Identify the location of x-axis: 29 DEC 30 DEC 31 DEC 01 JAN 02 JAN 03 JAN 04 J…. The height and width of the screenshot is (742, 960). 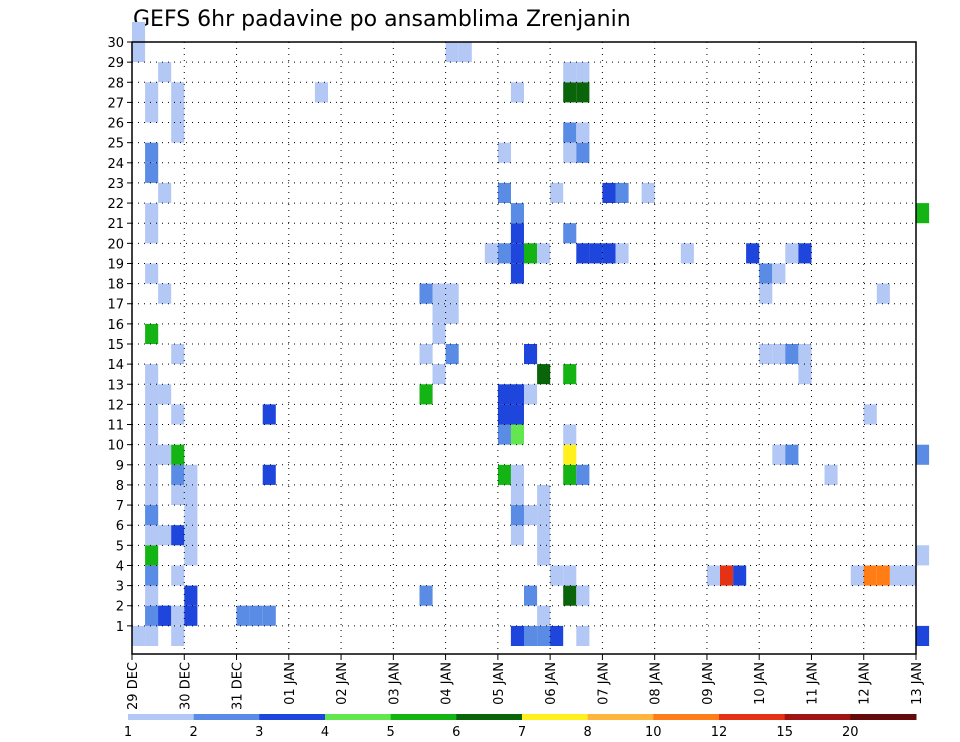
(525, 682).